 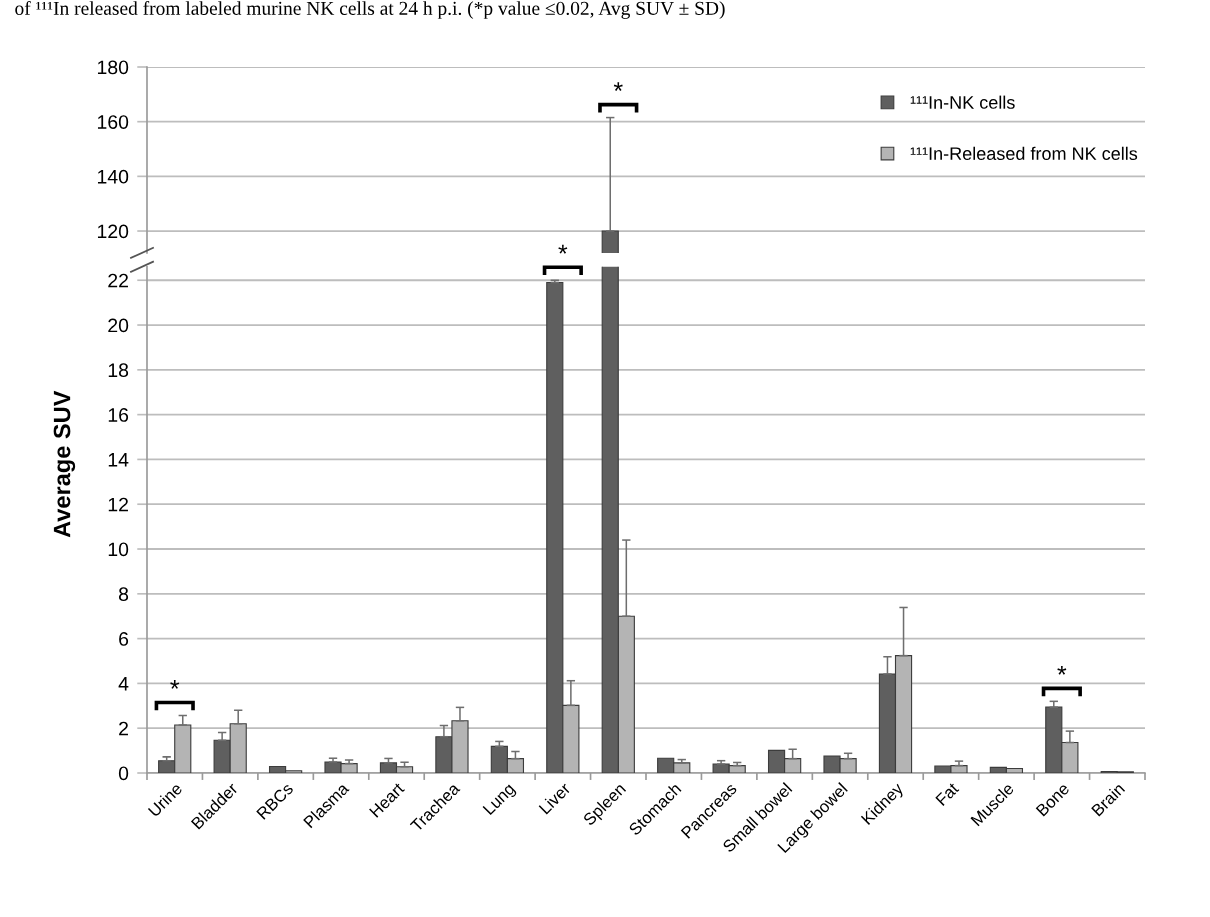 I want to click on y-tick-label: 6, so click(x=124, y=639).